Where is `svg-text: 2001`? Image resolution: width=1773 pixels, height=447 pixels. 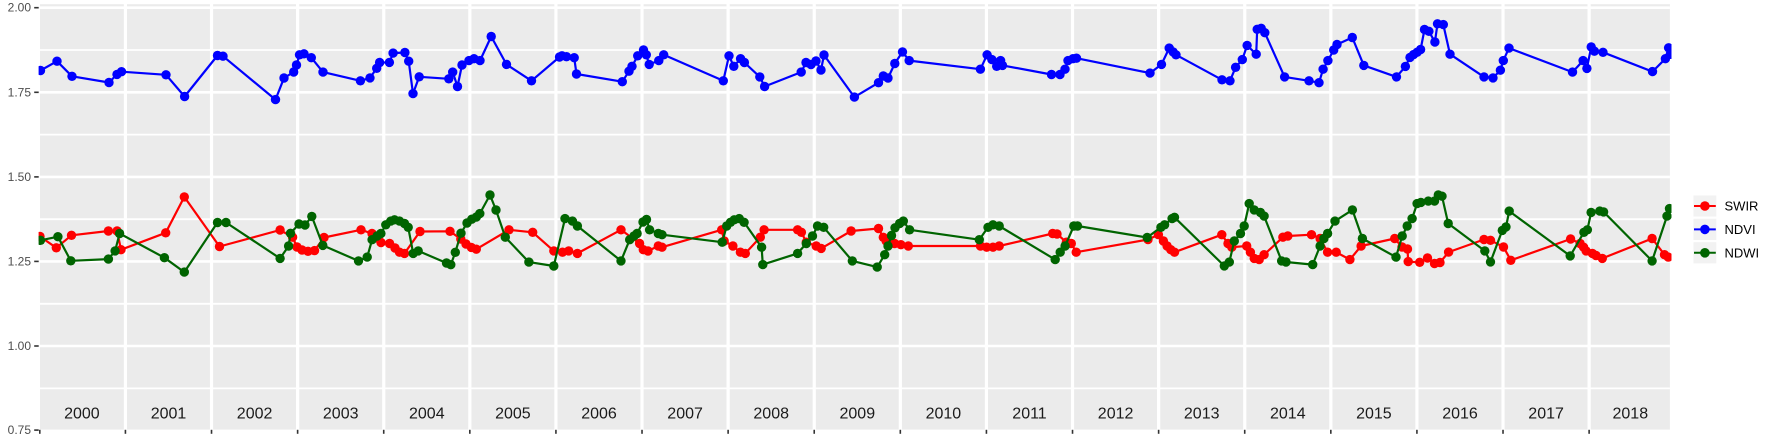 svg-text: 2001 is located at coordinates (169, 414).